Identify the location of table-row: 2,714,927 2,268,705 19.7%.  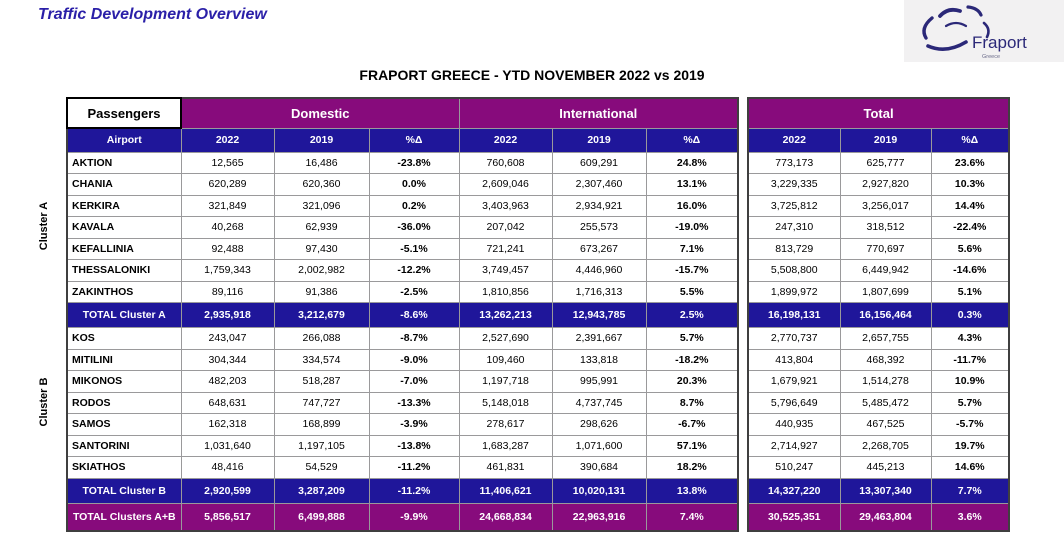
(878, 445).